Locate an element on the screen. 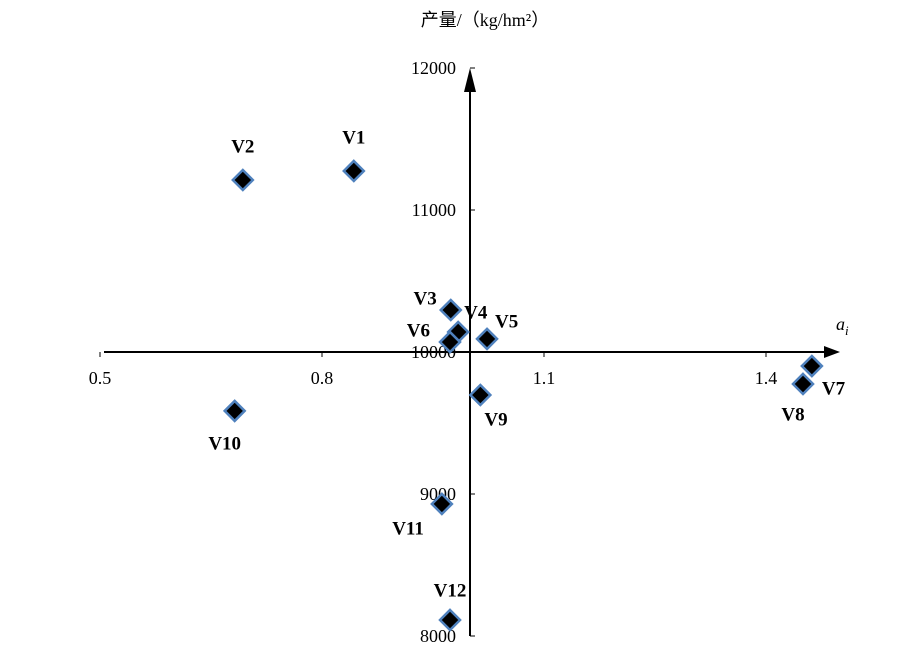 The width and height of the screenshot is (919, 659). point-label: V8 is located at coordinates (792, 414).